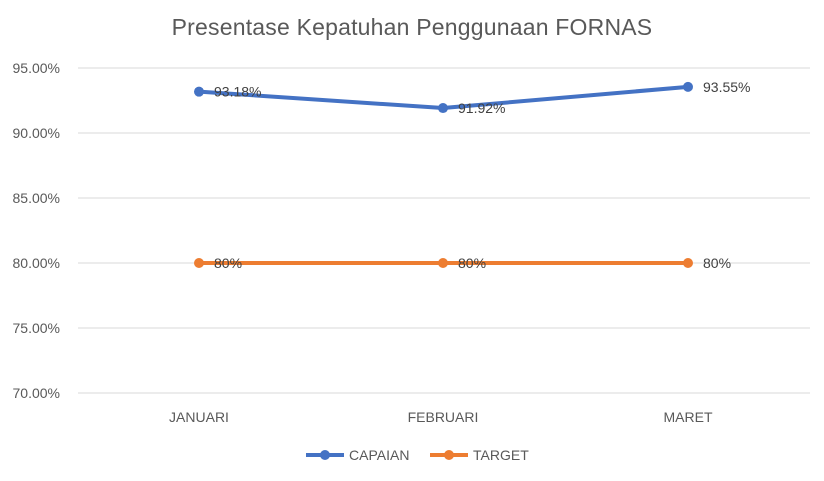 The height and width of the screenshot is (481, 824). Describe the element at coordinates (36, 133) in the screenshot. I see `y-tick-label: 90.00%` at that location.